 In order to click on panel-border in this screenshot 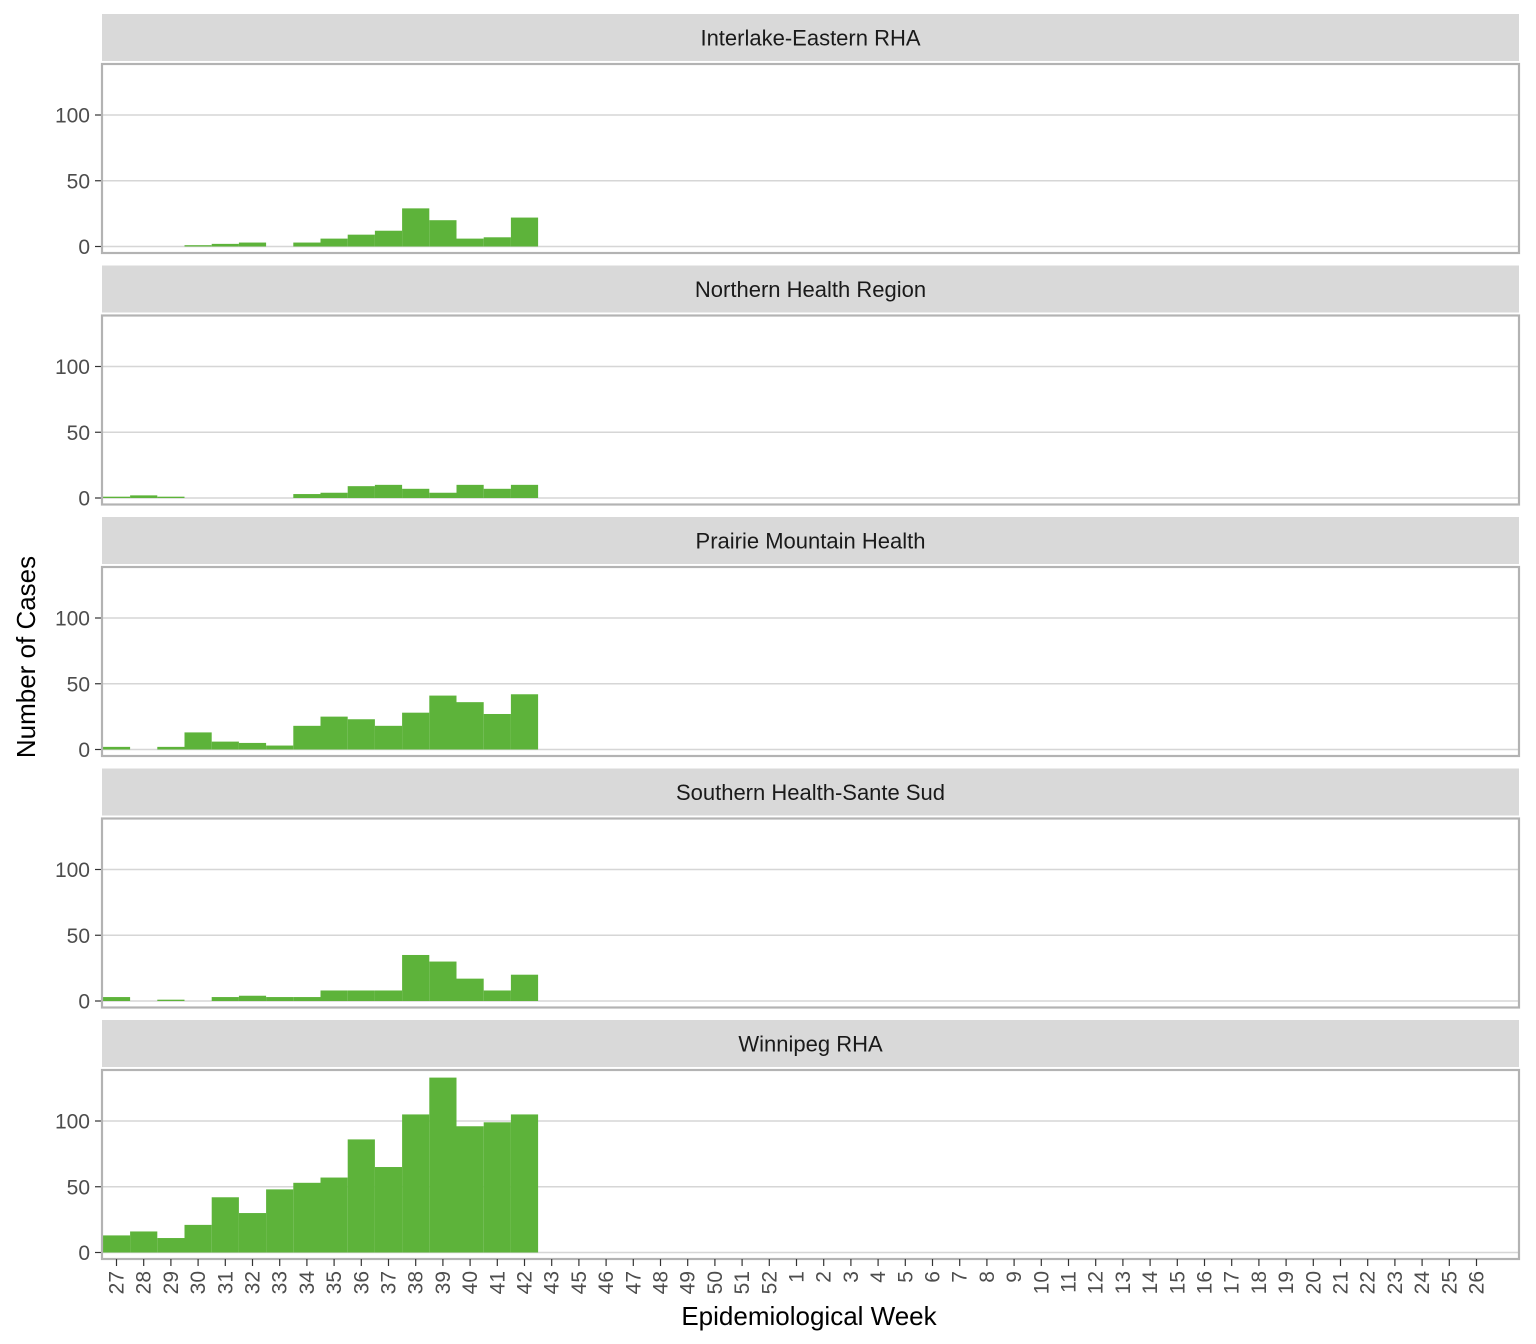, I will do `click(810, 158)`.